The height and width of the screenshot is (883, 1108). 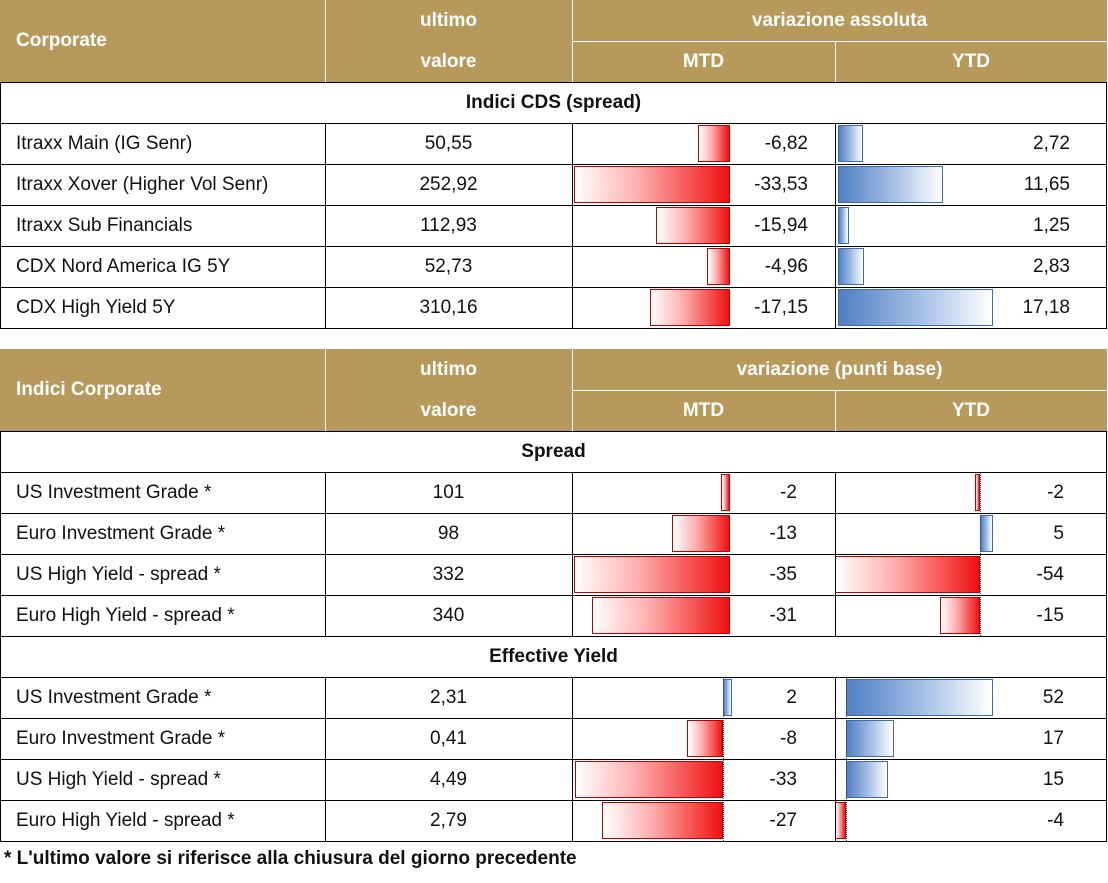 What do you see at coordinates (839, 369) in the screenshot?
I see `col-change: variazione (punti base)` at bounding box center [839, 369].